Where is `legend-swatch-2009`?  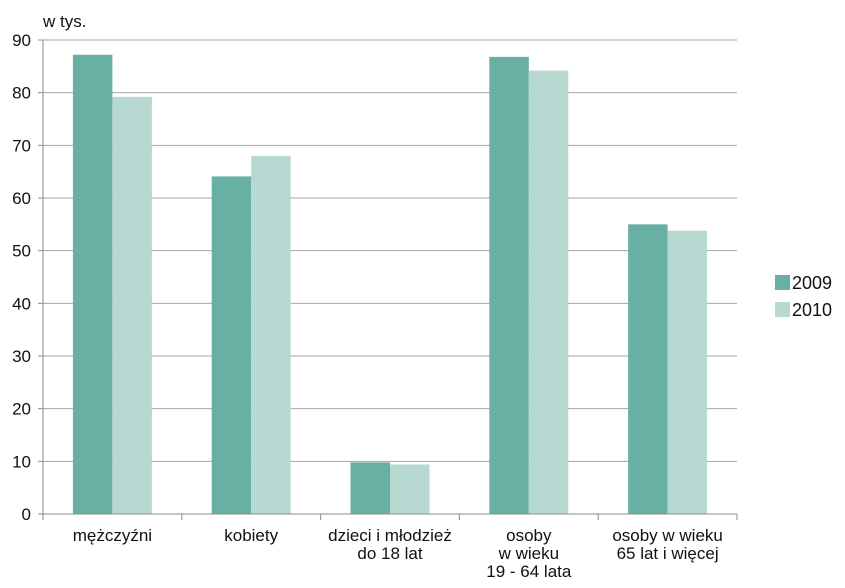 legend-swatch-2009 is located at coordinates (782, 282).